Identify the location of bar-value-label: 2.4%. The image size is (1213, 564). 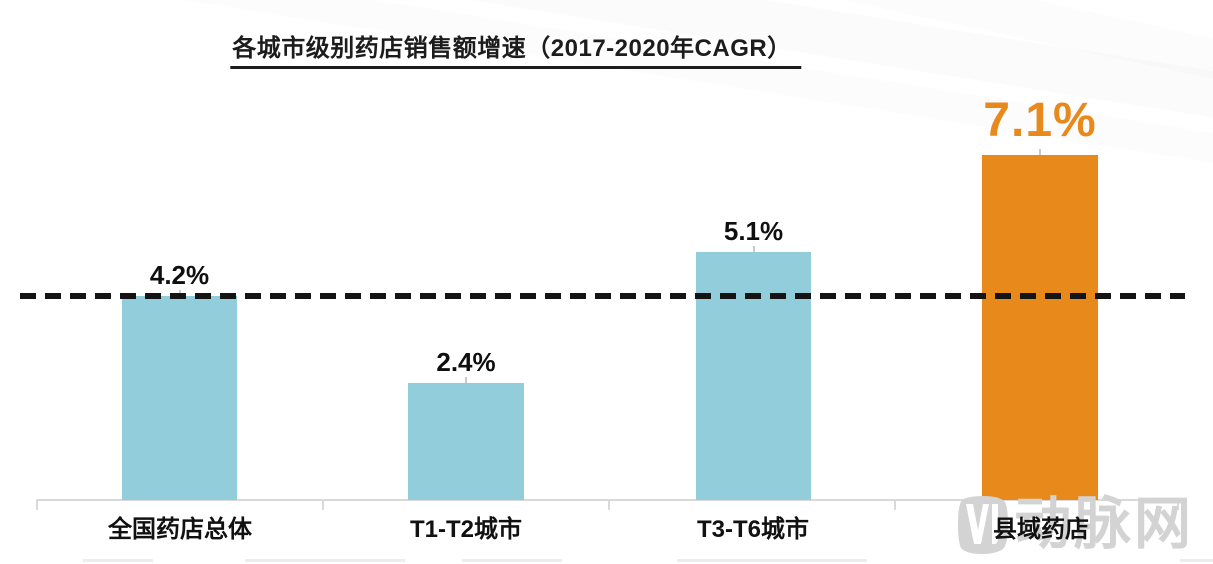
(466, 361).